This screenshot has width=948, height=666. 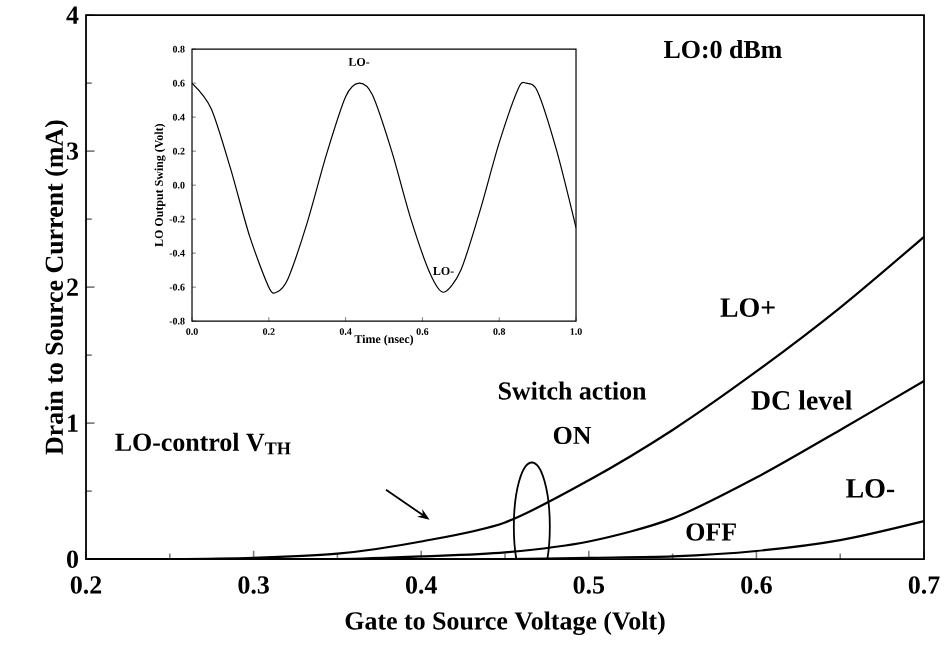 I want to click on y-tick-label: 0, so click(x=72, y=559).